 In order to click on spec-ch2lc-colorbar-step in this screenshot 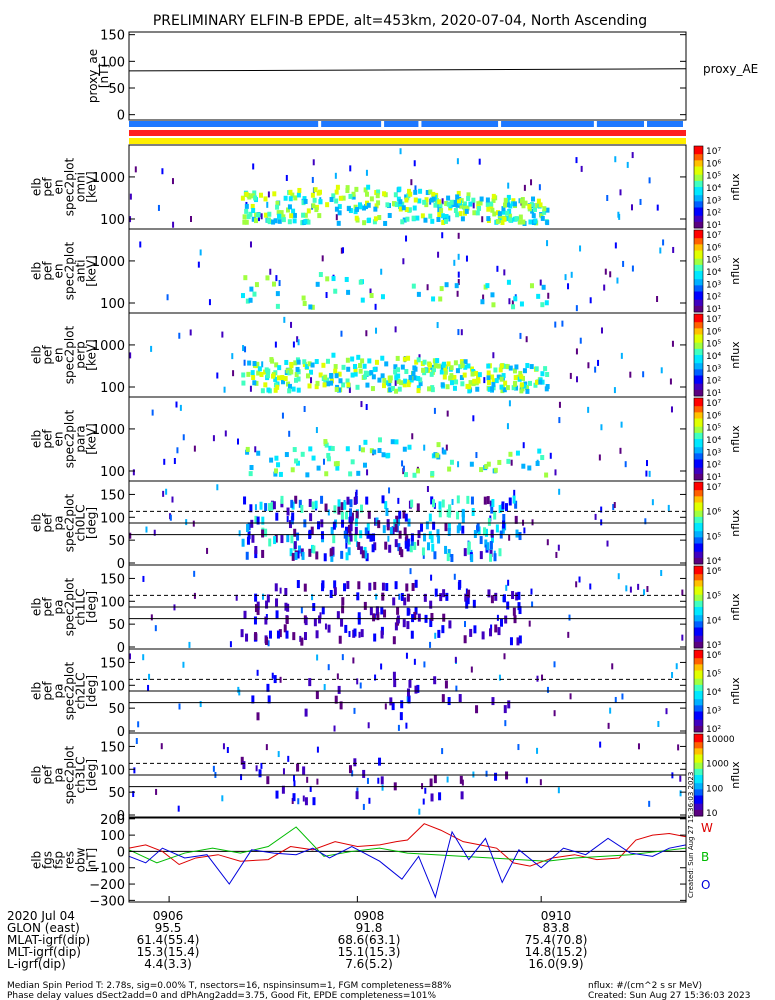, I will do `click(698, 696)`.